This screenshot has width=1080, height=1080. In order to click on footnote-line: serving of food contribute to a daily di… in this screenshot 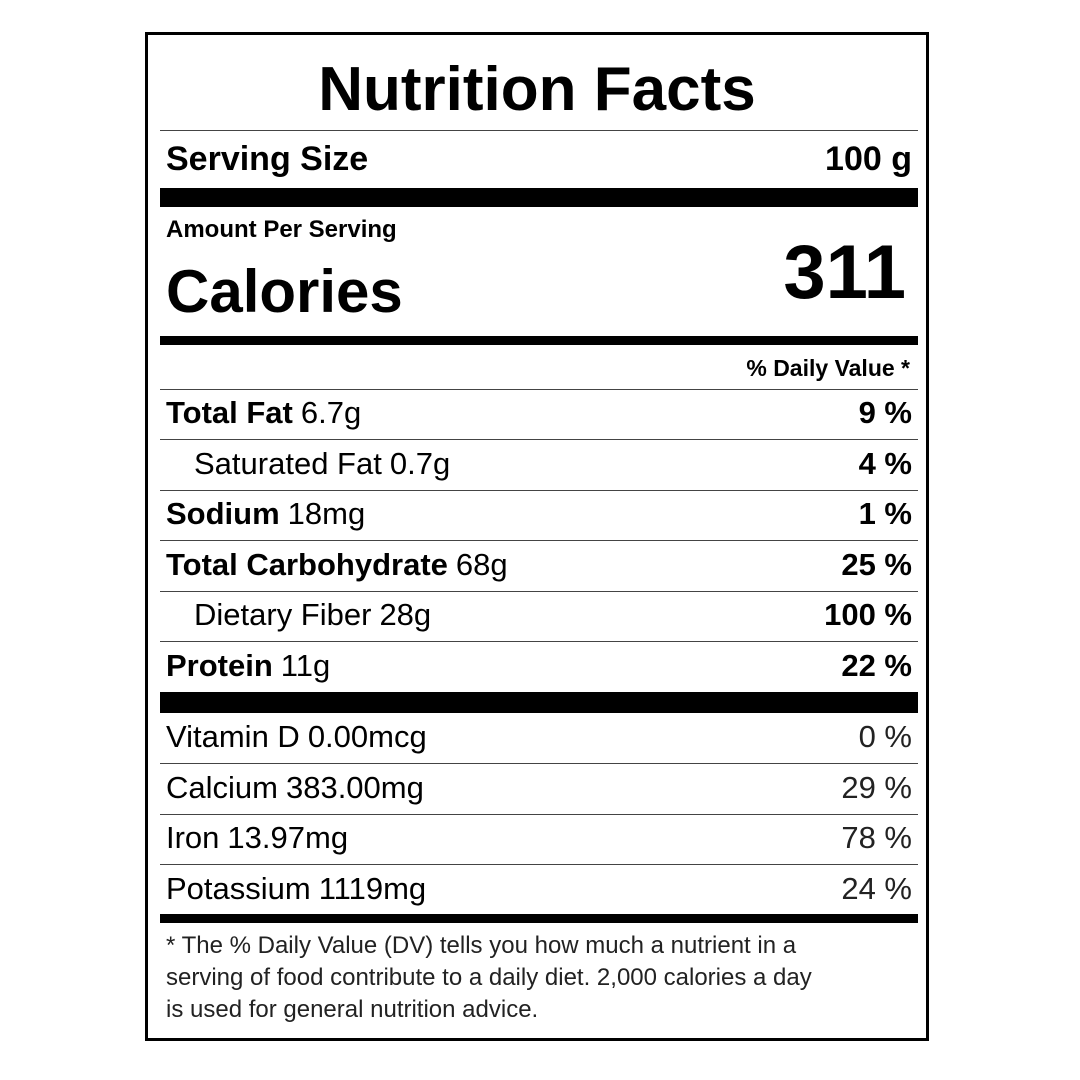, I will do `click(489, 977)`.